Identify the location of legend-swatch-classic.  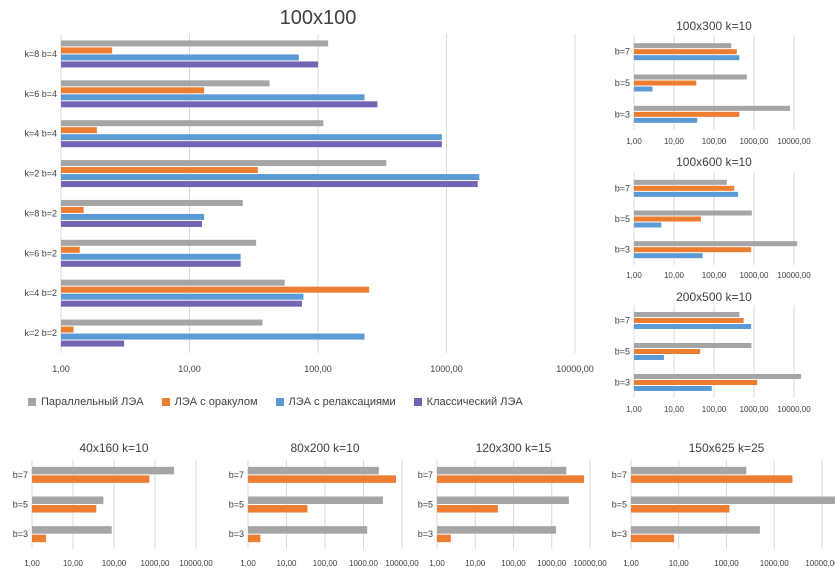
(417, 402).